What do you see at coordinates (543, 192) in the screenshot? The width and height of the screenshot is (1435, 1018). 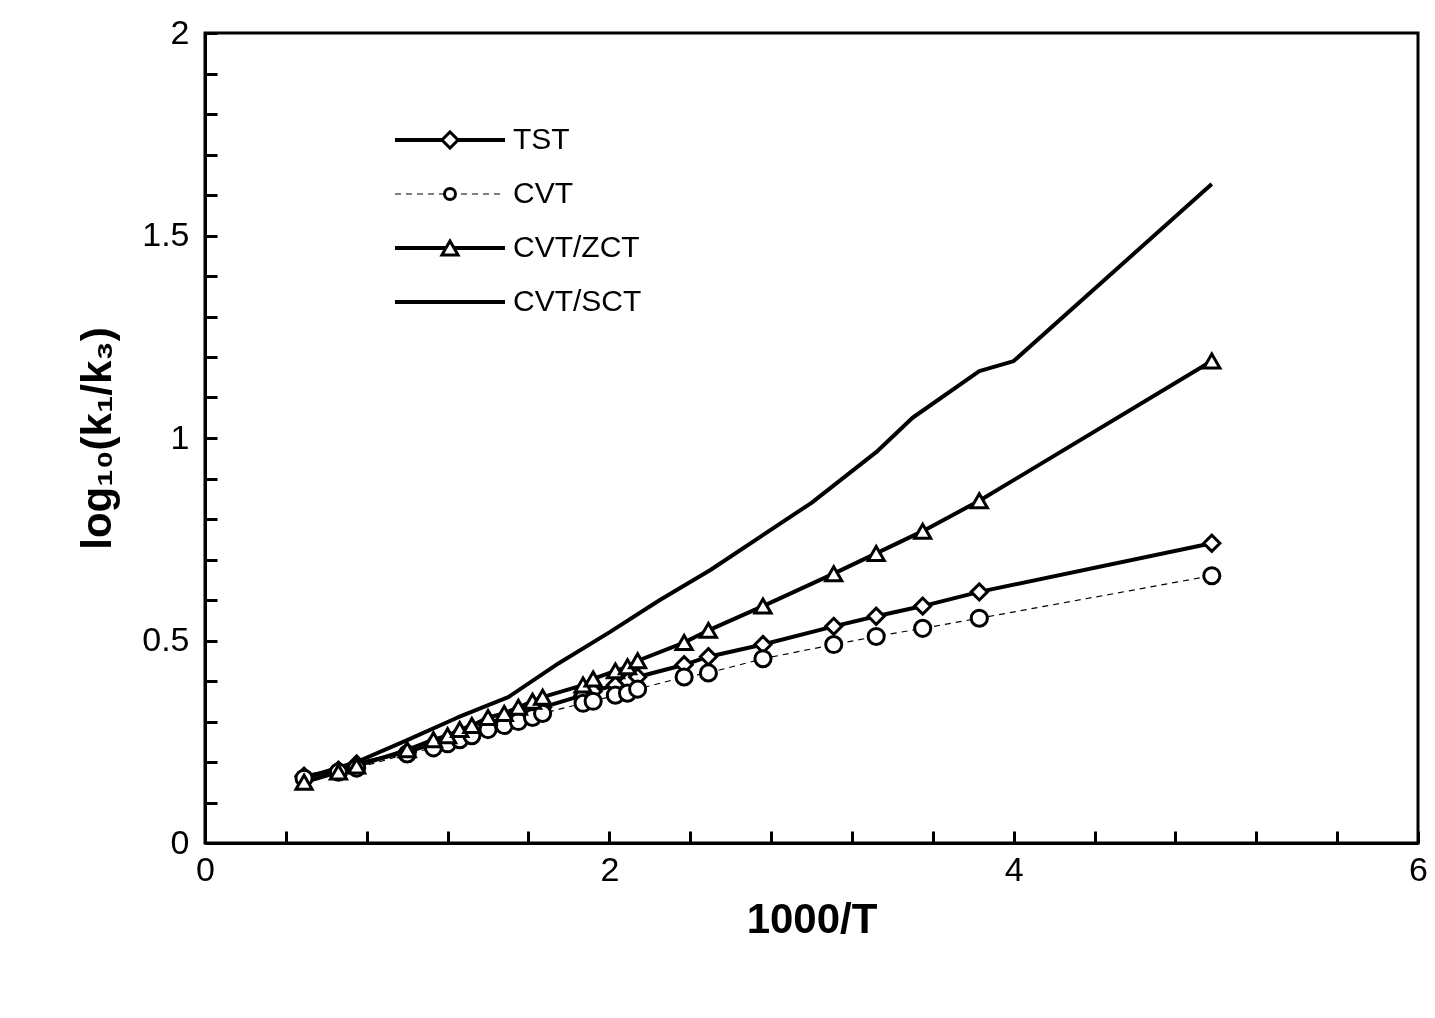 I see `legend-label: CVT` at bounding box center [543, 192].